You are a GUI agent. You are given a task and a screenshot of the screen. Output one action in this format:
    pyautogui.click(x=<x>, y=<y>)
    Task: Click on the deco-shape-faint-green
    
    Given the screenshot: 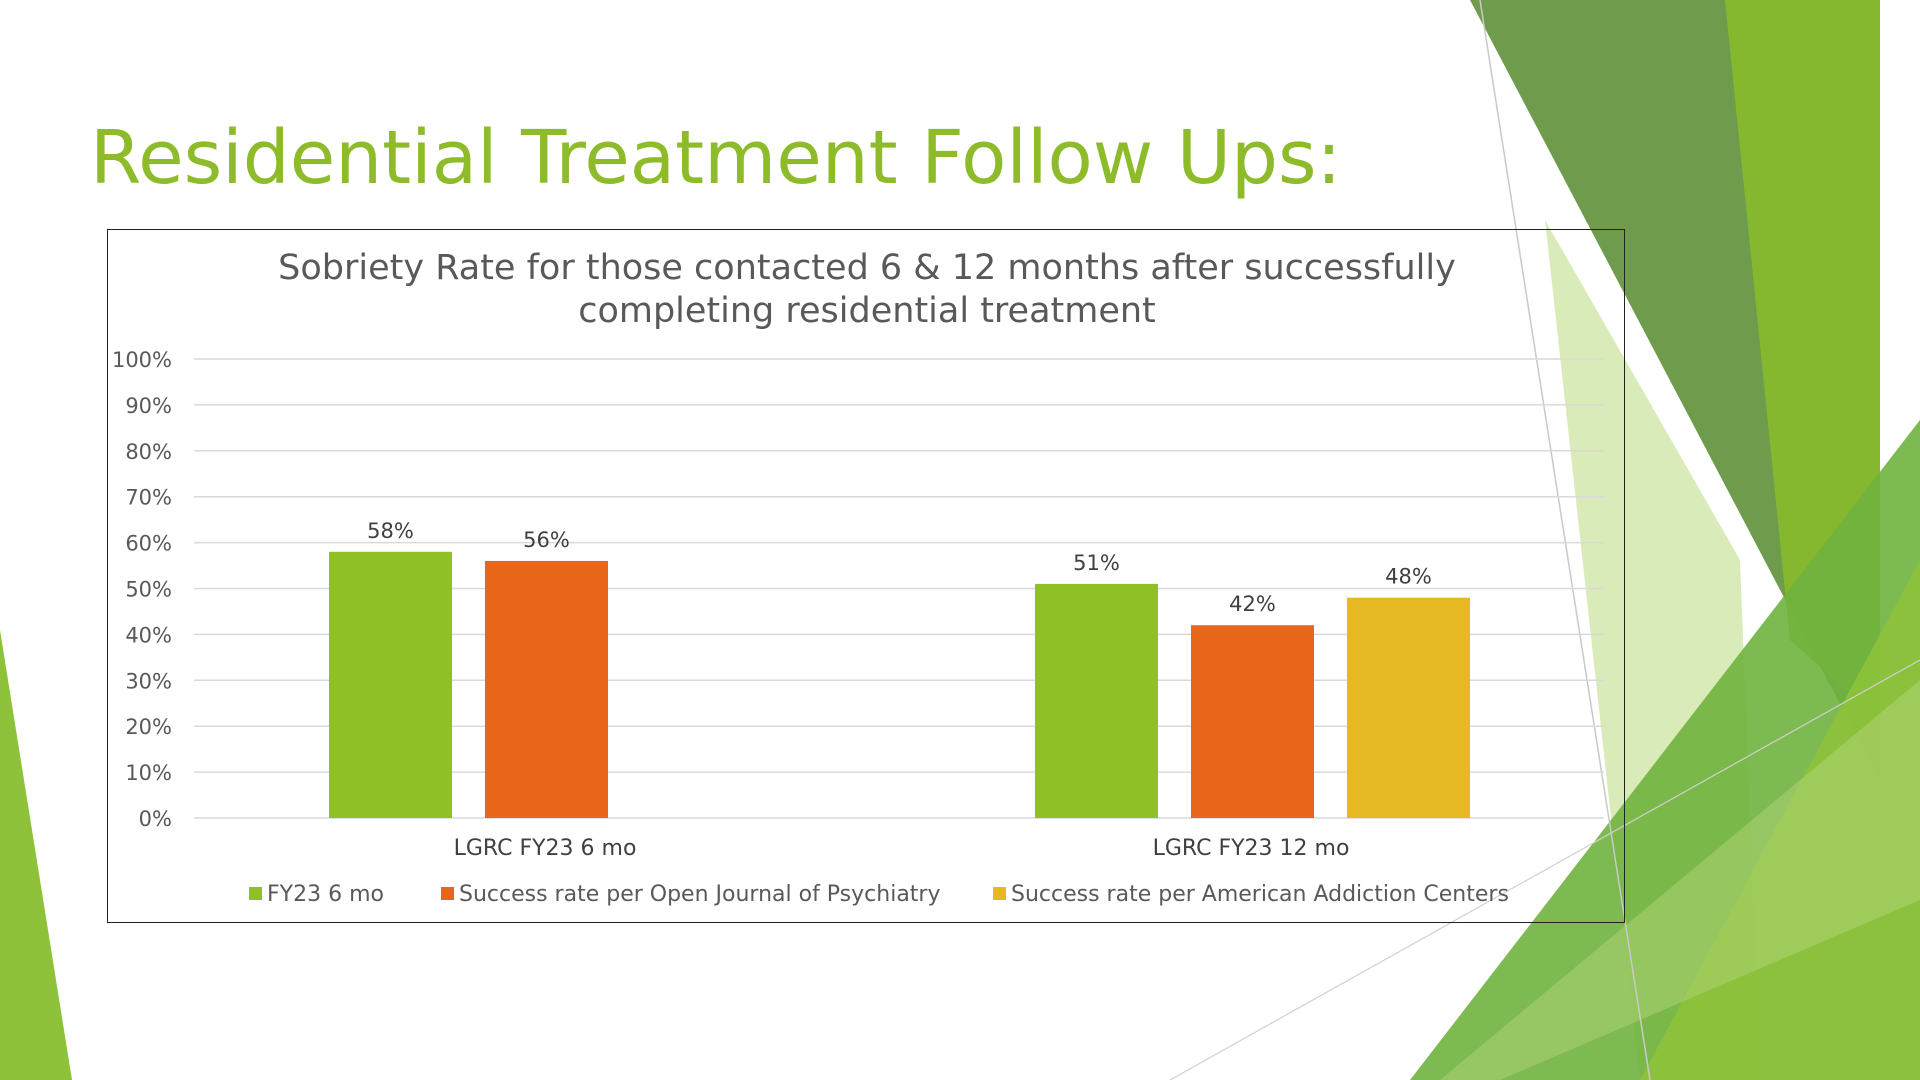 What is the action you would take?
    pyautogui.click(x=1680, y=880)
    